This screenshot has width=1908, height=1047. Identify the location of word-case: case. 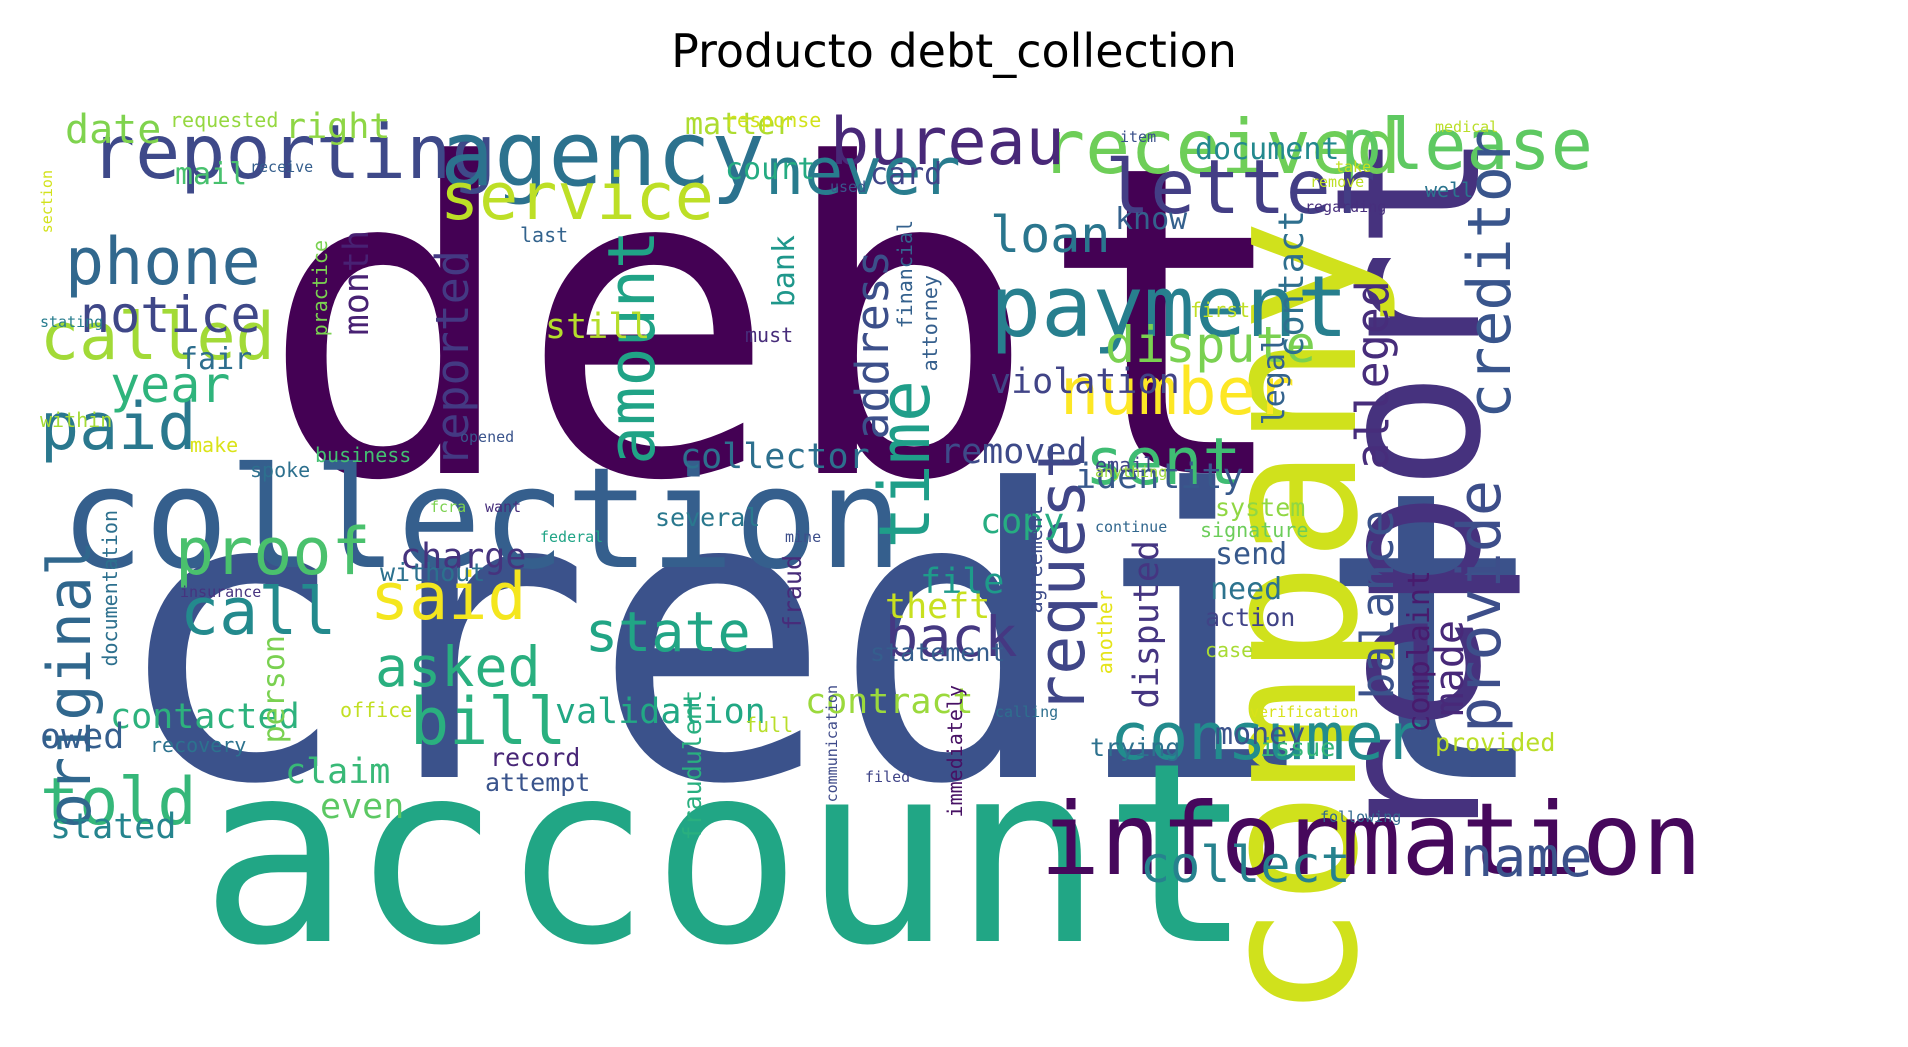
(1229, 650).